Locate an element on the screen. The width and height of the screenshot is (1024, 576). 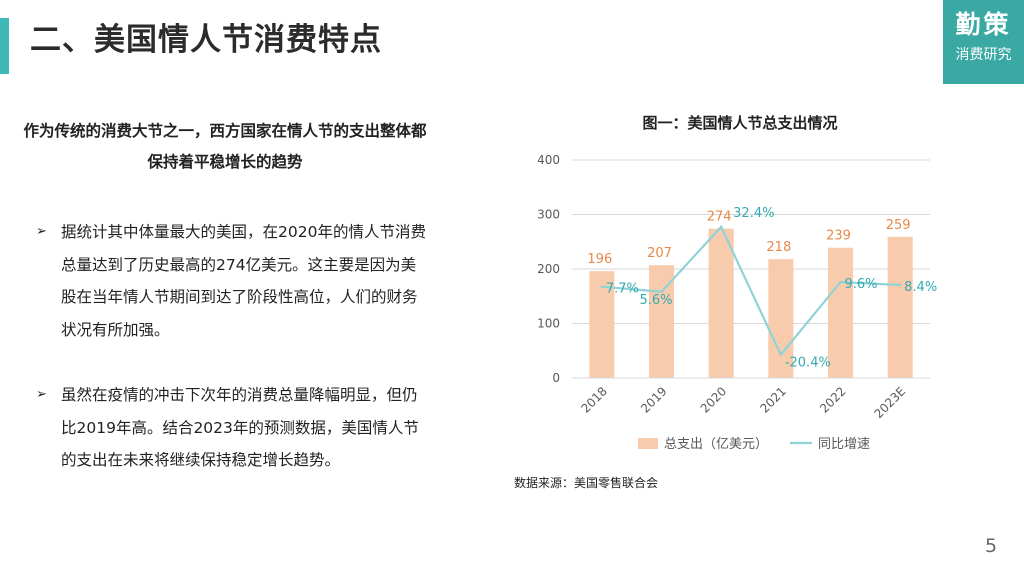
growth-value-label: 7.7% is located at coordinates (622, 289).